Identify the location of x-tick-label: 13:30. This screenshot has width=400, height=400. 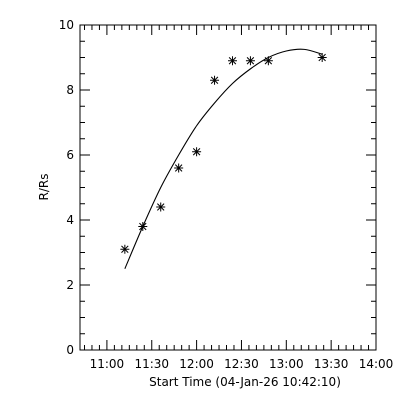
(331, 364).